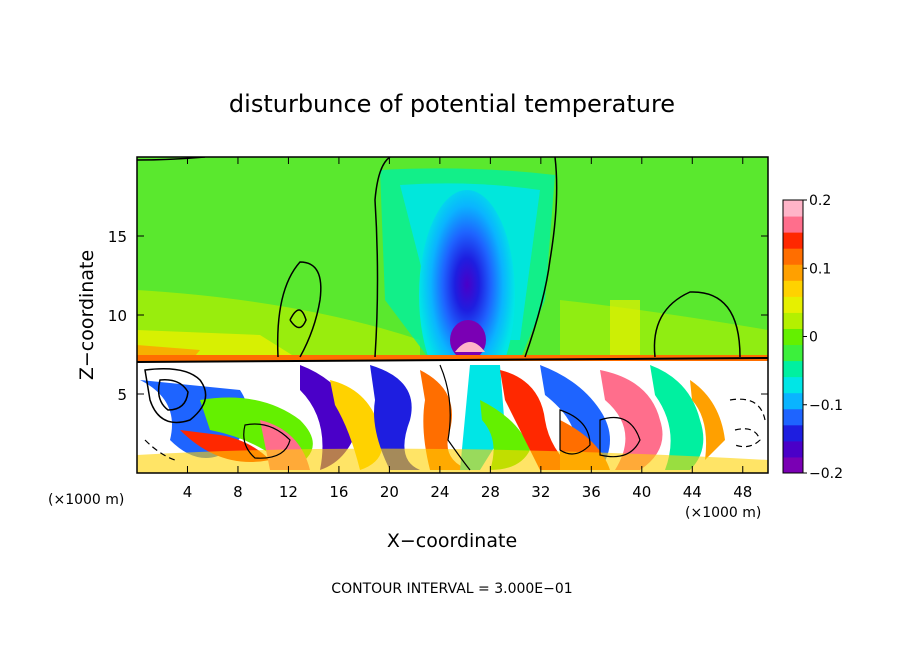  I want to click on x-tick-label: 40, so click(641, 492).